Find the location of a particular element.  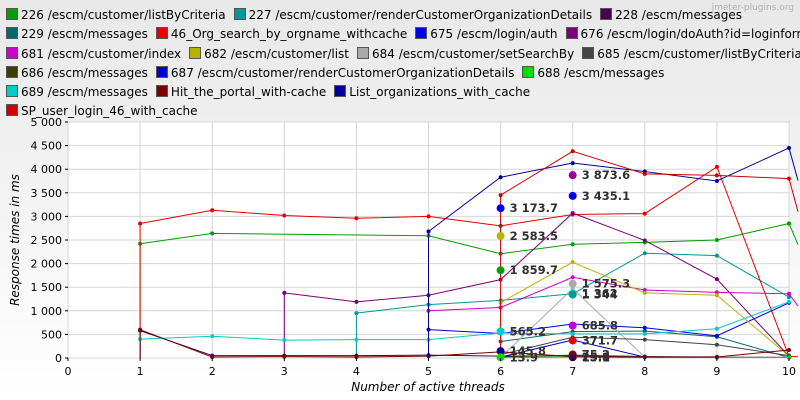

y-tick-label: 2 000 is located at coordinates (47, 264).